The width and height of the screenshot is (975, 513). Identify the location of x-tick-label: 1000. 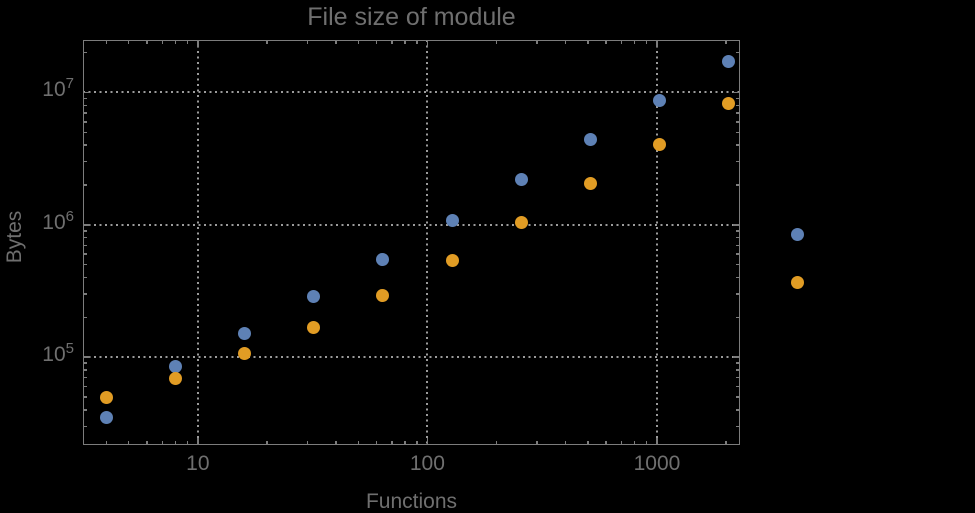
(657, 463).